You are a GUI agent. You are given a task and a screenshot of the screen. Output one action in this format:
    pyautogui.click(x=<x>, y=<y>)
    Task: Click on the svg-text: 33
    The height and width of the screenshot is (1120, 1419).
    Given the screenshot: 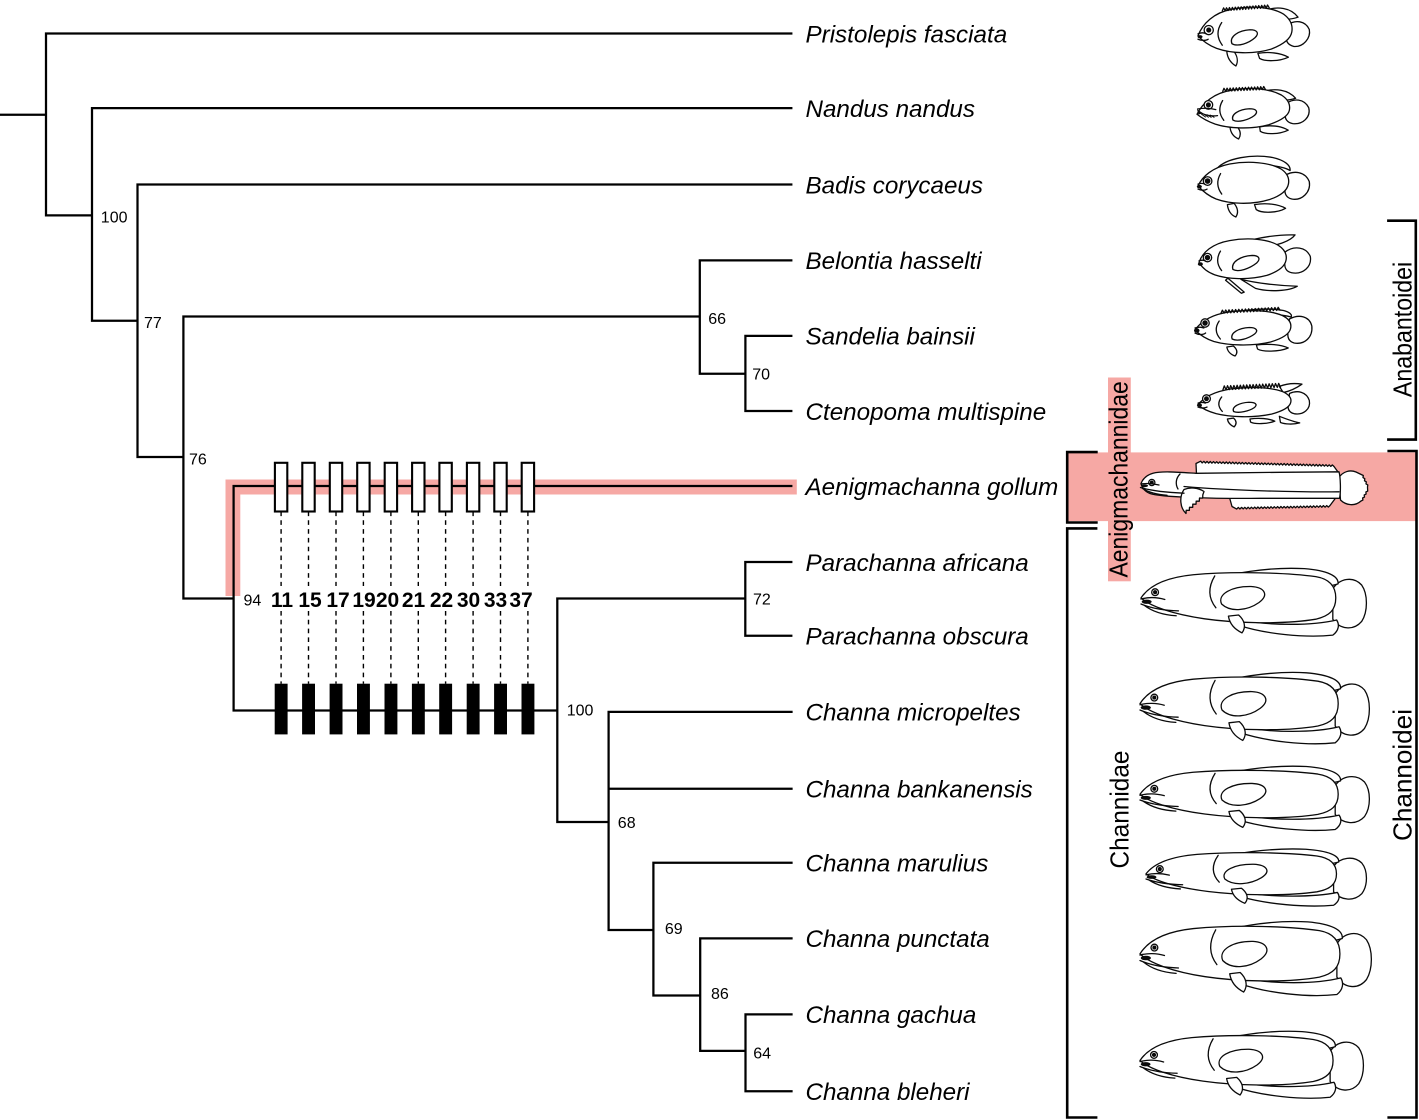 What is the action you would take?
    pyautogui.click(x=495, y=600)
    